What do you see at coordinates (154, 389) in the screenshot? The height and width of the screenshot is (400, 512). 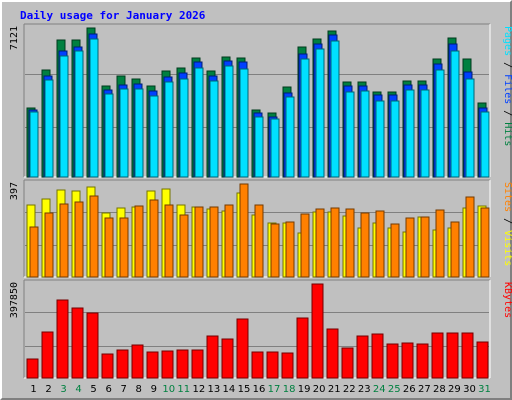 I see `day-label: 9` at bounding box center [154, 389].